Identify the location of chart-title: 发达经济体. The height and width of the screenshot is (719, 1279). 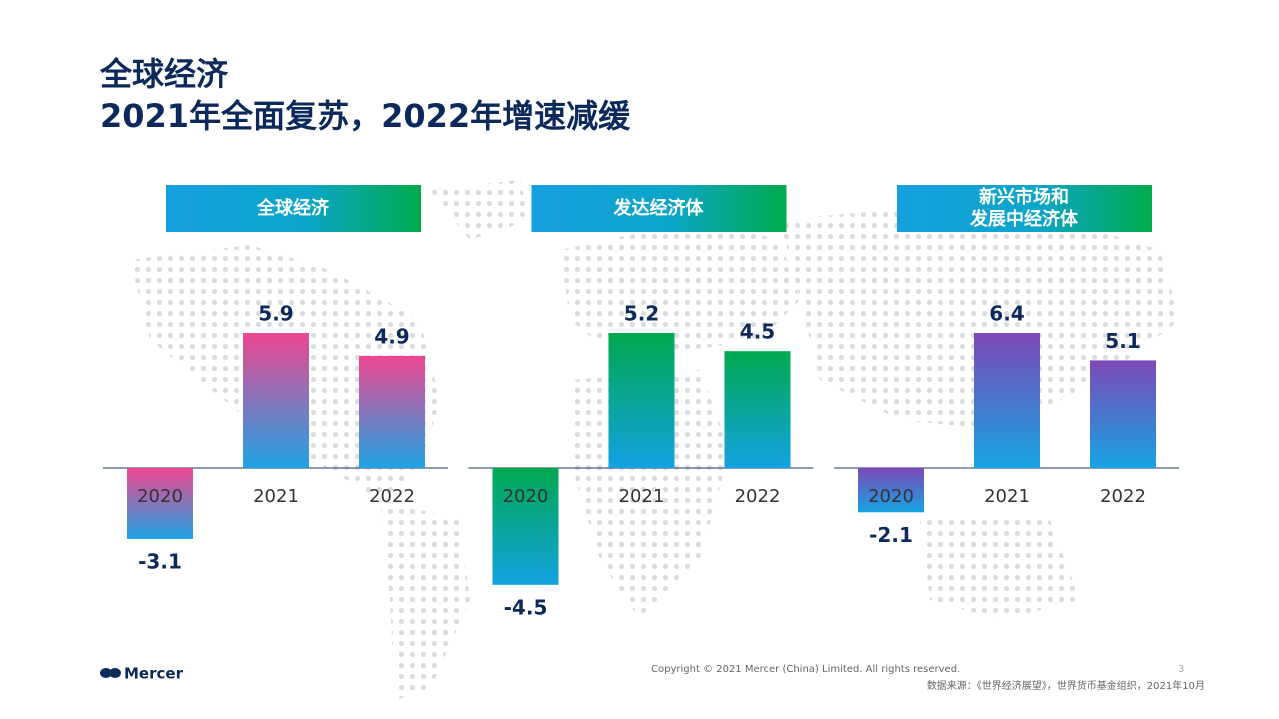
(659, 208).